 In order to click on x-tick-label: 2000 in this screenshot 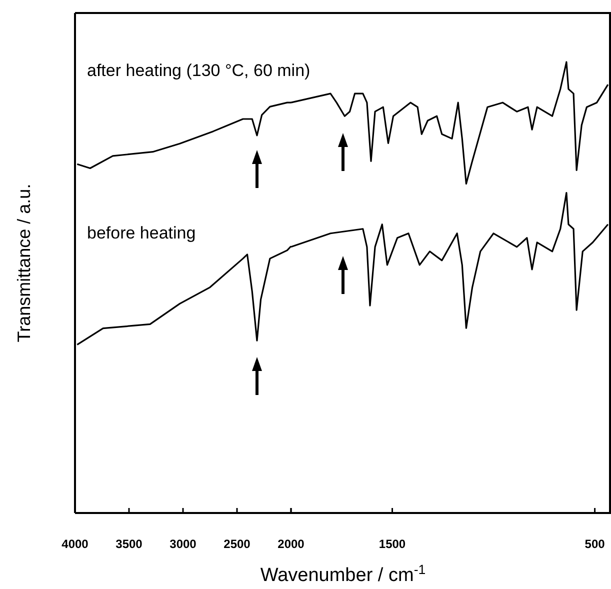, I will do `click(291, 544)`.